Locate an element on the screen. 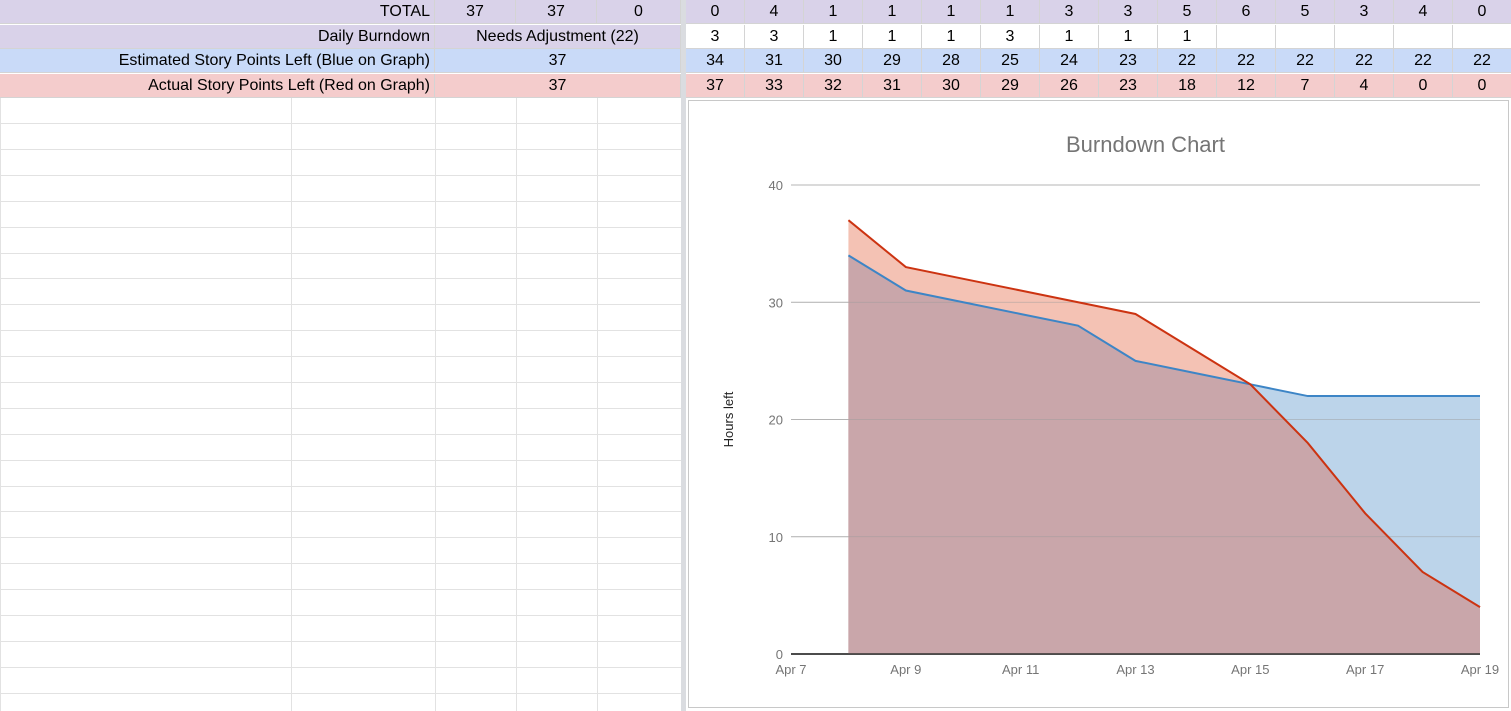  daily-cell: 24 is located at coordinates (1069, 61).